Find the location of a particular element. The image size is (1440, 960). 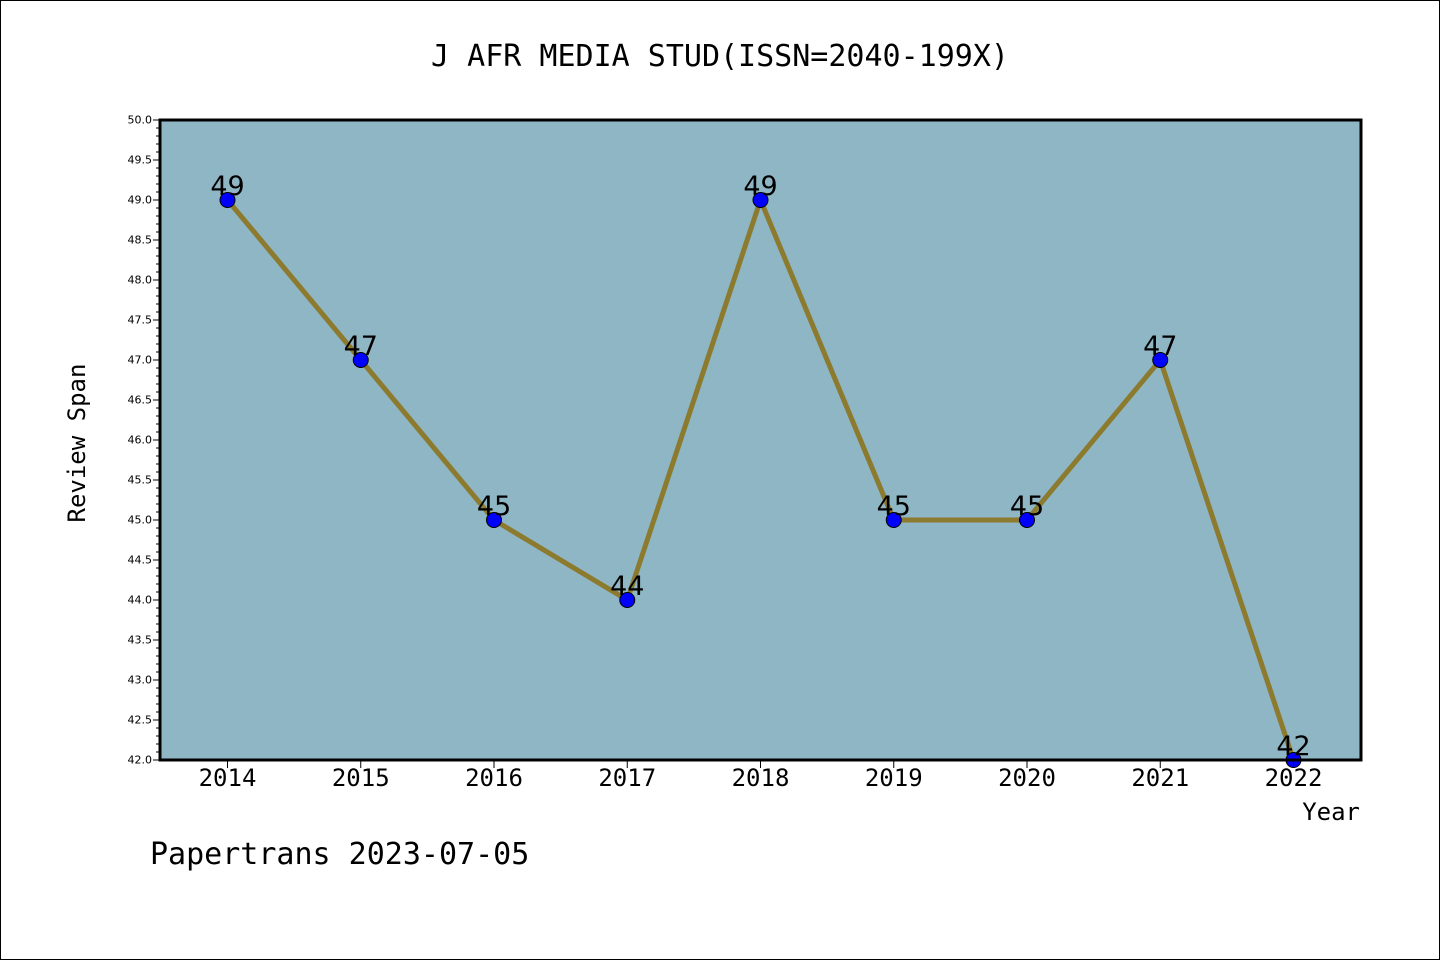

x-axis: 2014 2015 2016 2017 2018 2019 2020 2021 2022 is located at coordinates (761, 776).